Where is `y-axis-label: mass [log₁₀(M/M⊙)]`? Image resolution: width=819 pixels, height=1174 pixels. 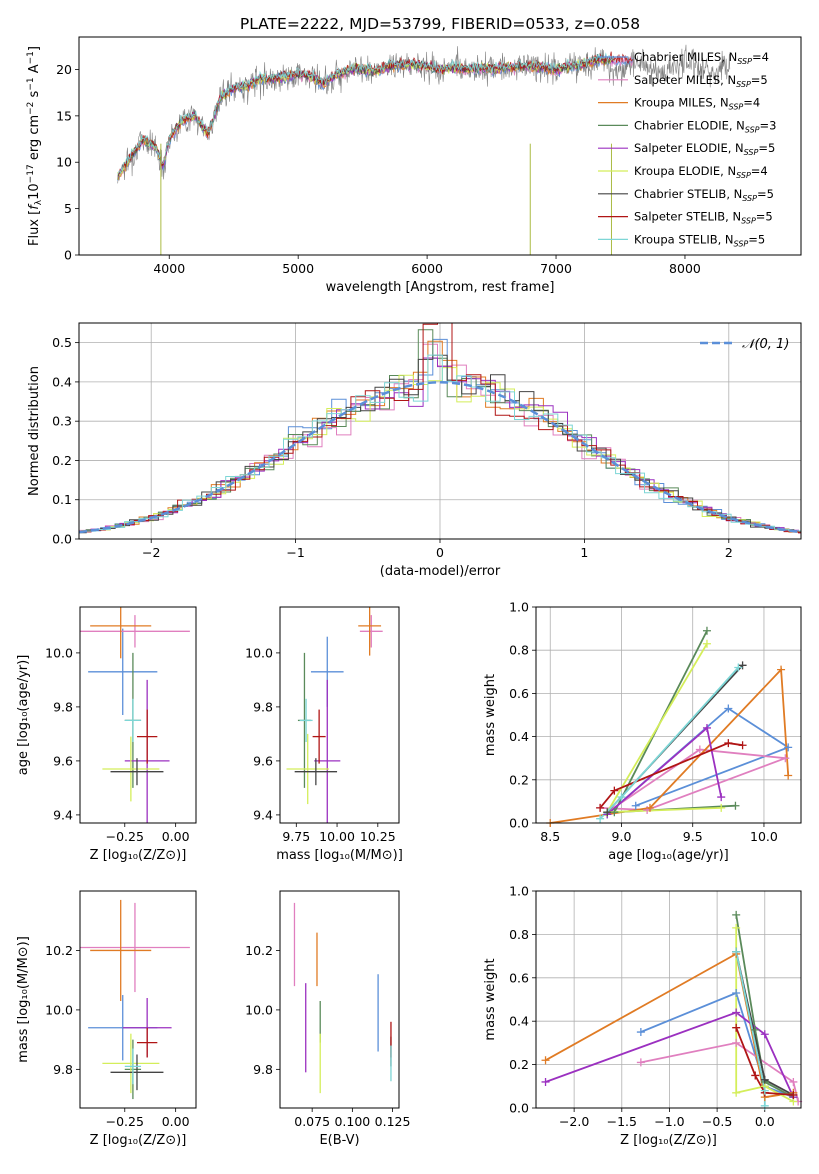 y-axis-label: mass [log₁₀(M/M⊙)] is located at coordinates (23, 999).